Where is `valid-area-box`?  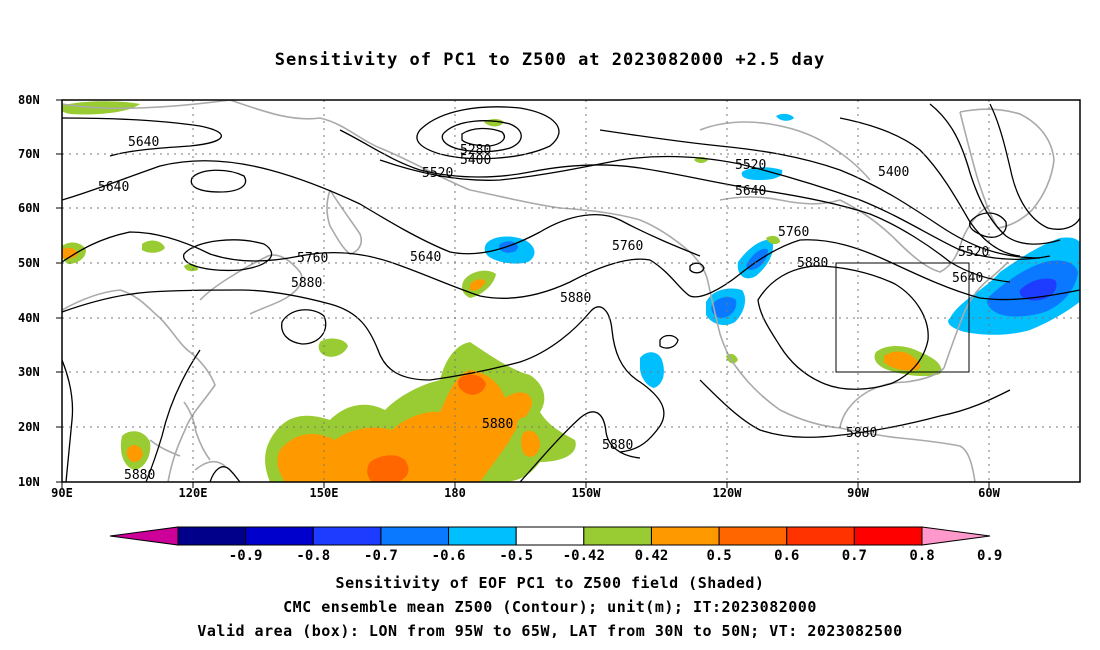
valid-area-box is located at coordinates (902, 317).